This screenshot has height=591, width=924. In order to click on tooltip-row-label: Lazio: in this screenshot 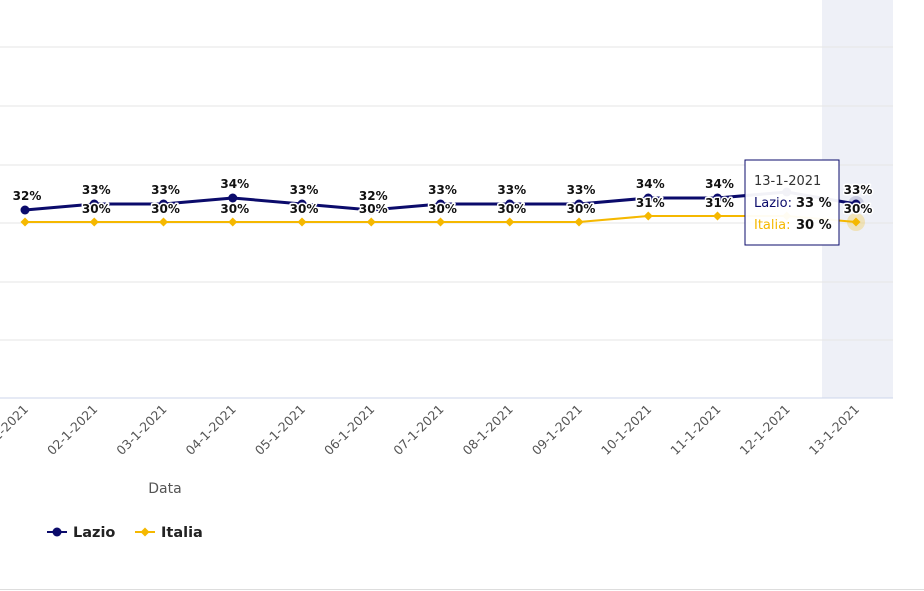, I will do `click(773, 203)`.